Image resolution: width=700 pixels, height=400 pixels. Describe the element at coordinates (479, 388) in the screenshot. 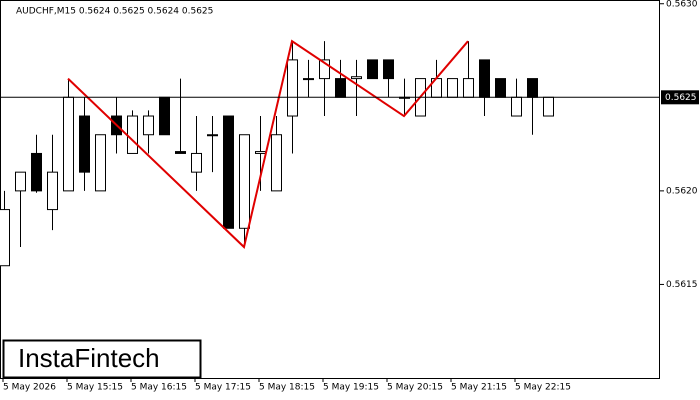

I see `x-tick-label: 5 May 21:15` at that location.